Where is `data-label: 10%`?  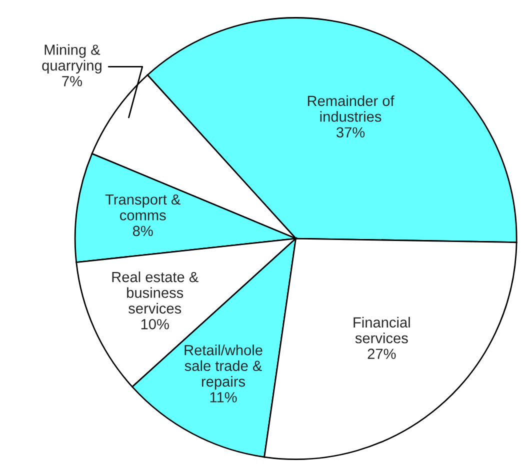
data-label: 10% is located at coordinates (155, 324).